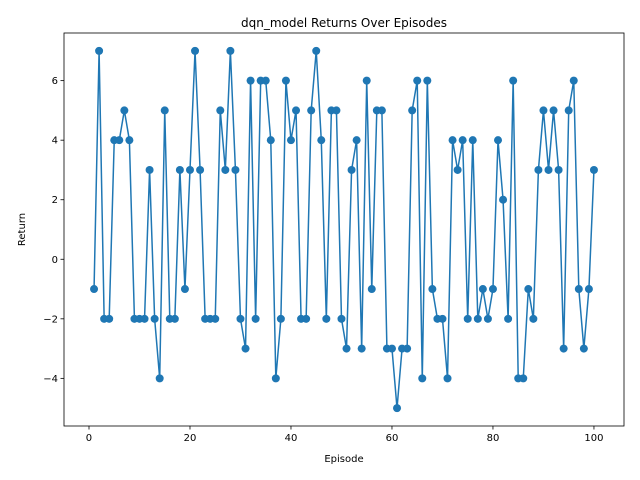  I want to click on y-tick-label: 6, so click(55, 81).